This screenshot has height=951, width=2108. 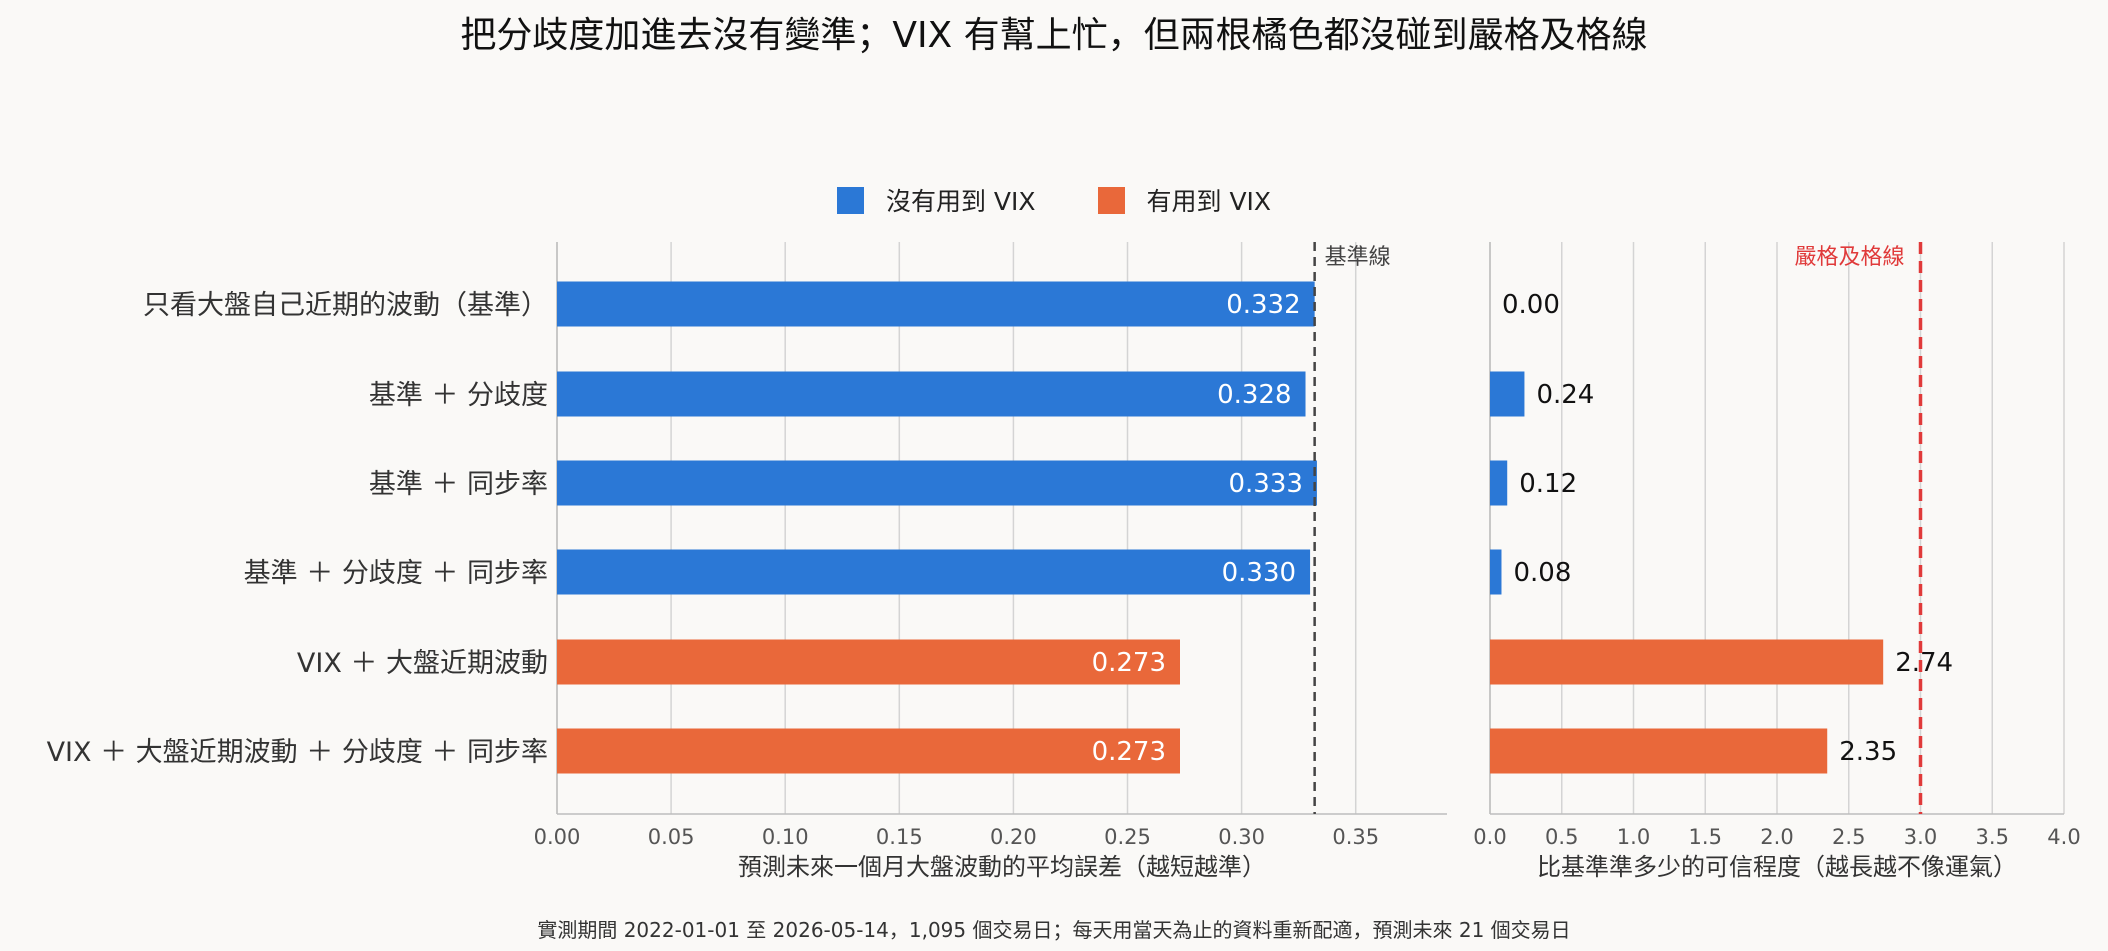 What do you see at coordinates (1531, 305) in the screenshot?
I see `bar-value-label: 0.00` at bounding box center [1531, 305].